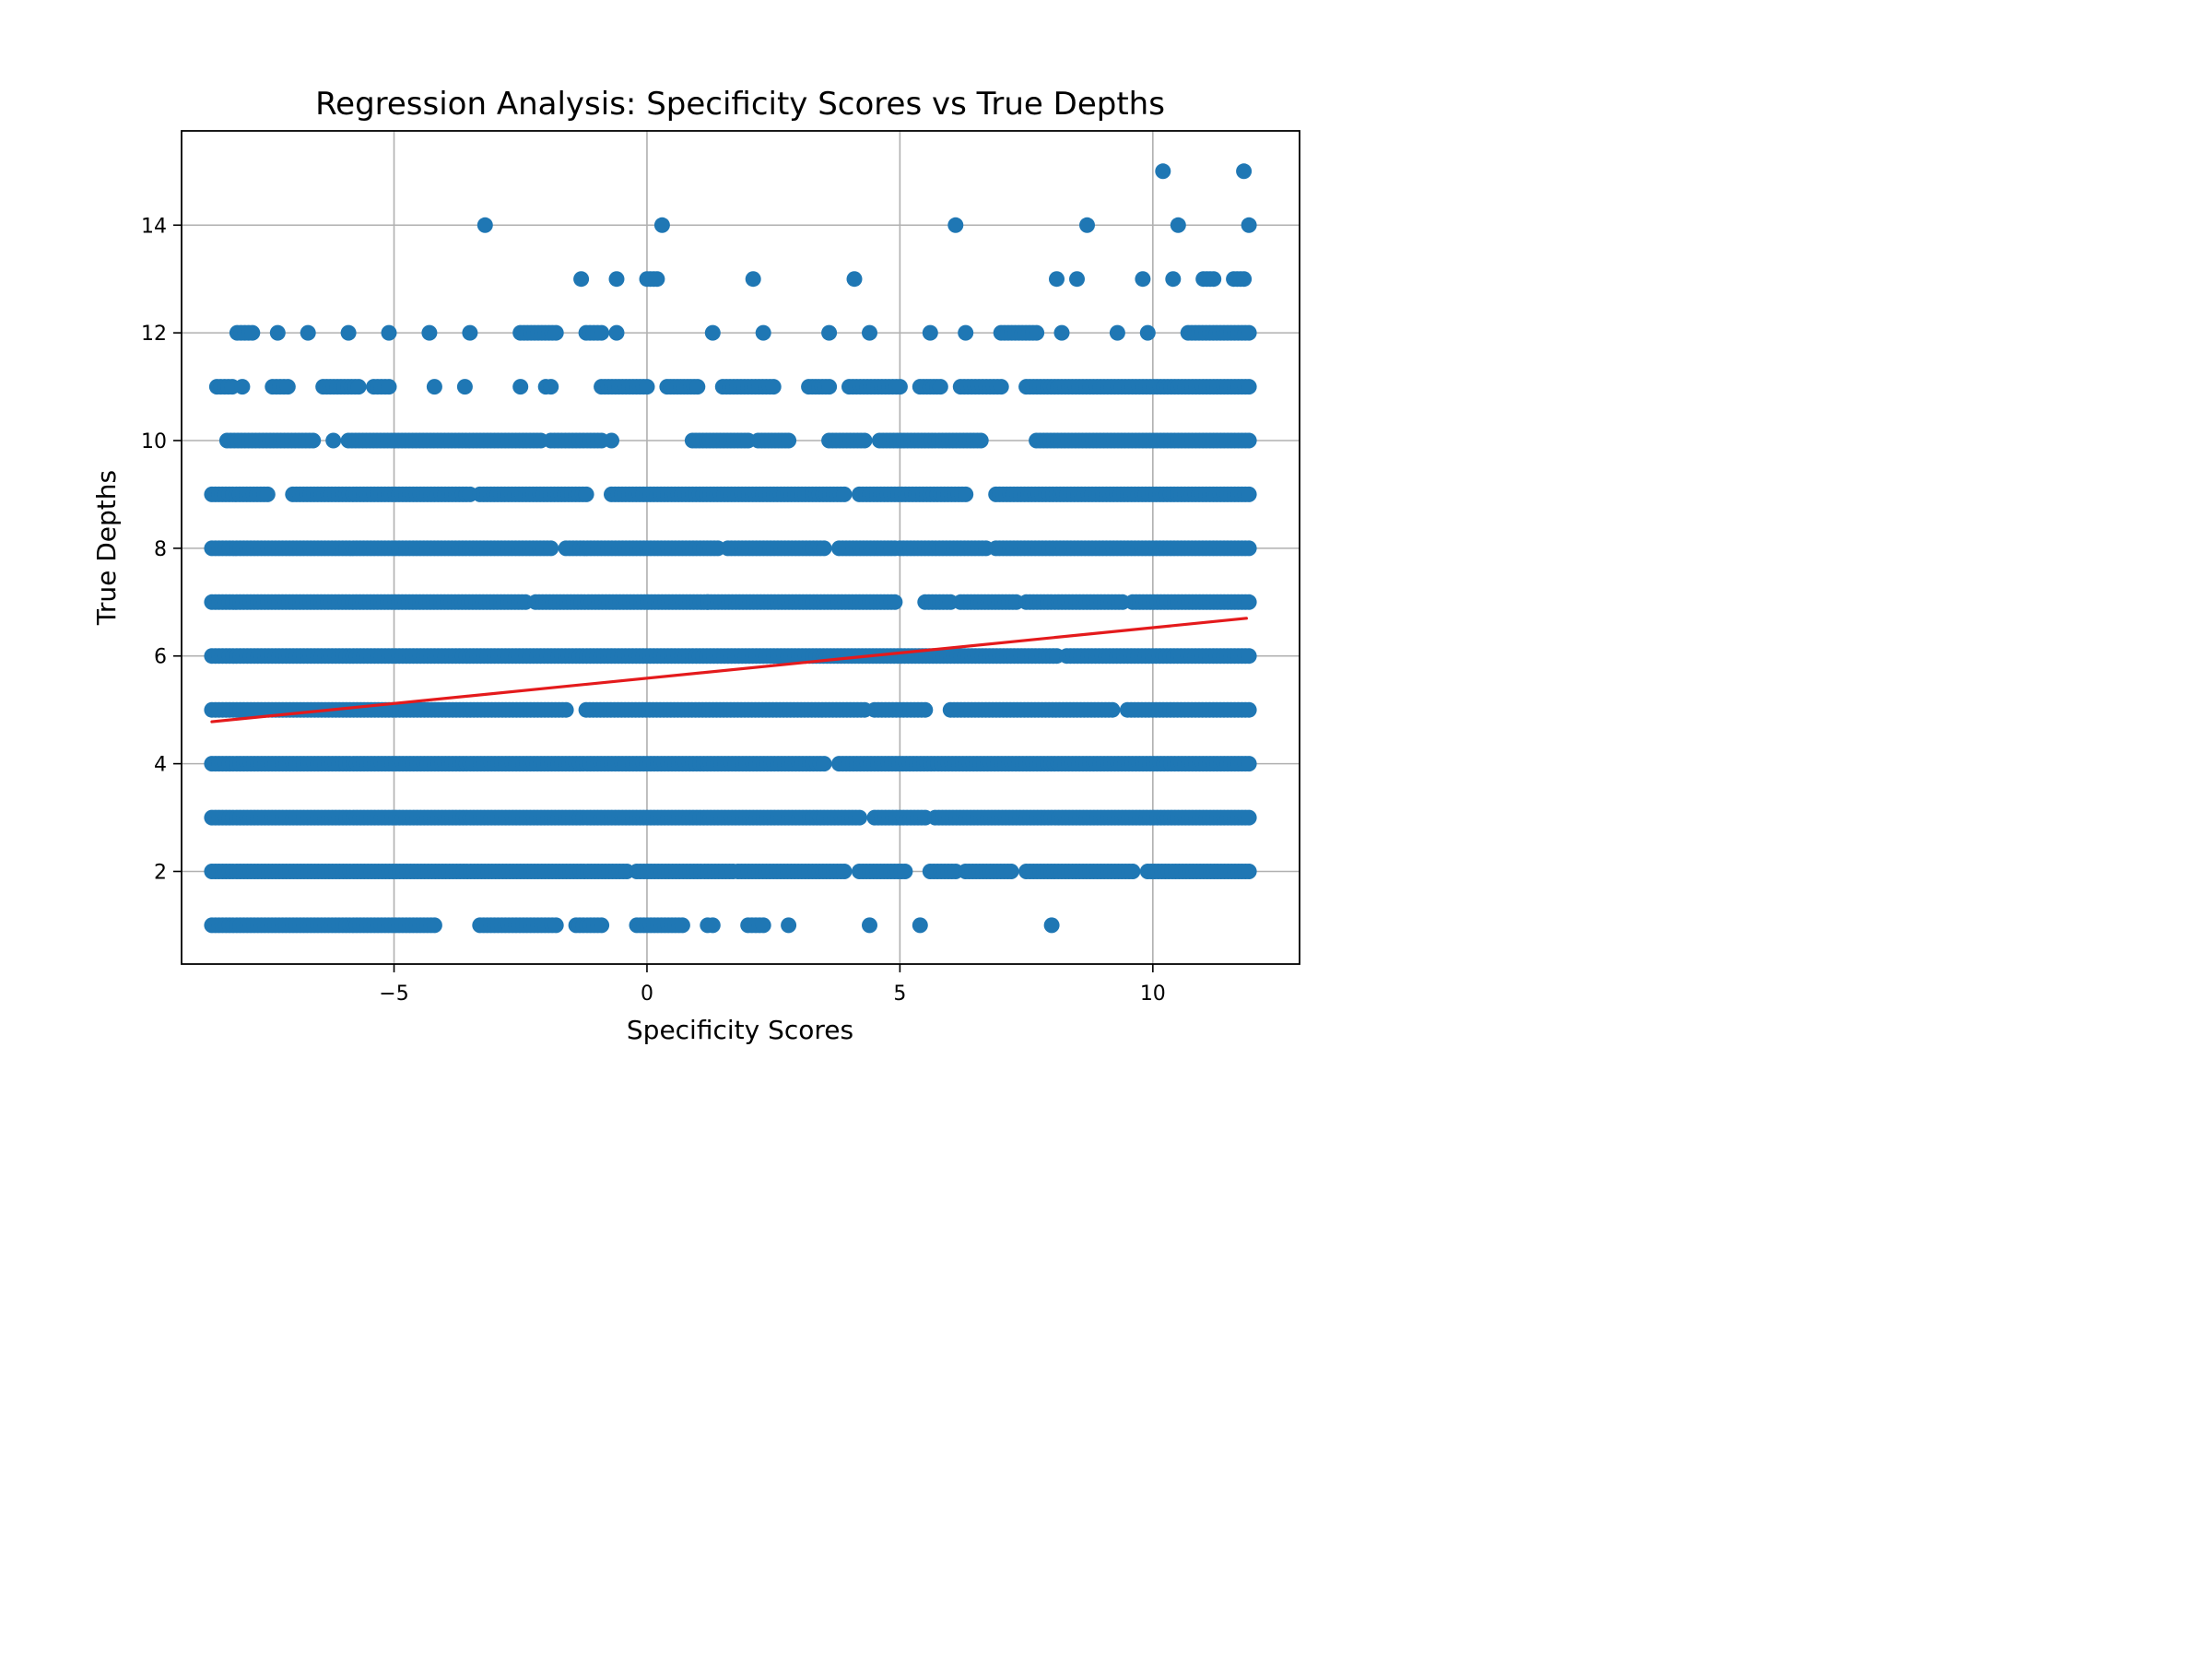 This screenshot has width=2212, height=1659. I want to click on x-tick-label-2: 5, so click(899, 994).